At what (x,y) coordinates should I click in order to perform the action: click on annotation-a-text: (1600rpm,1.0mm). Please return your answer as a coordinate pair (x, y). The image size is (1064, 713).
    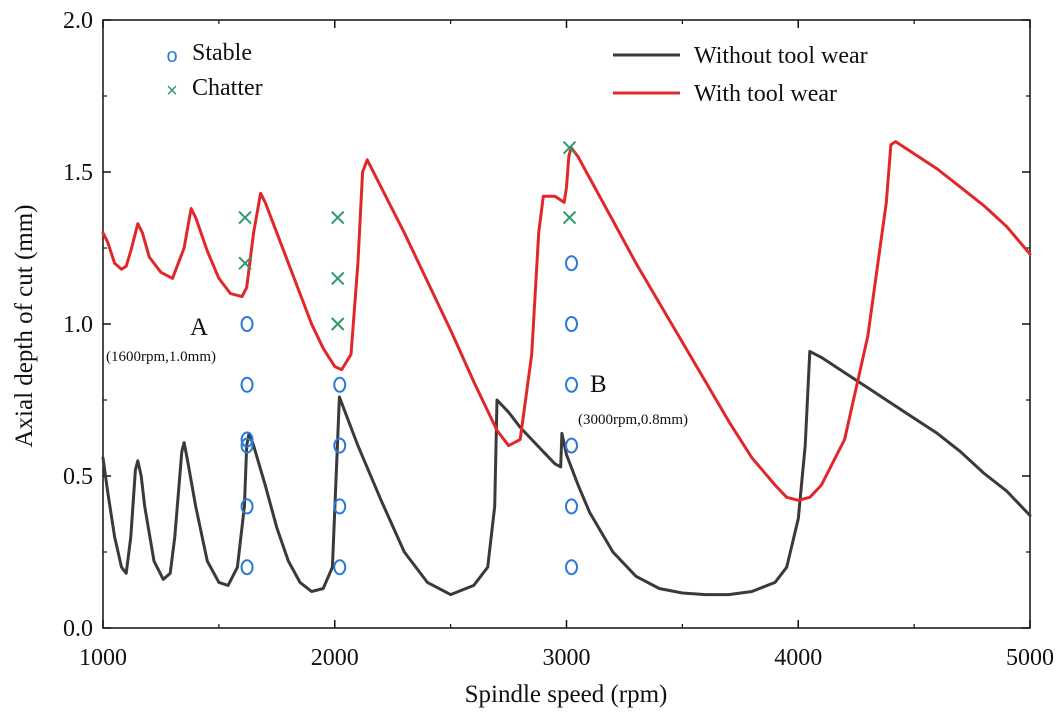
    Looking at the image, I should click on (161, 357).